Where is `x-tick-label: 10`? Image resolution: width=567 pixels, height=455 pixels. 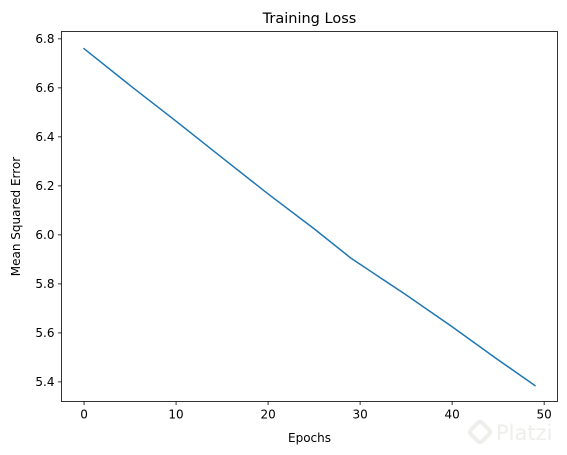 x-tick-label: 10 is located at coordinates (175, 415).